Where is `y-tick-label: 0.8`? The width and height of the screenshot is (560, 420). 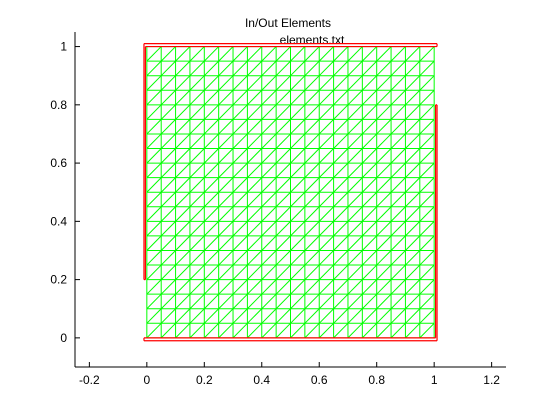 y-tick-label: 0.8 is located at coordinates (58, 105).